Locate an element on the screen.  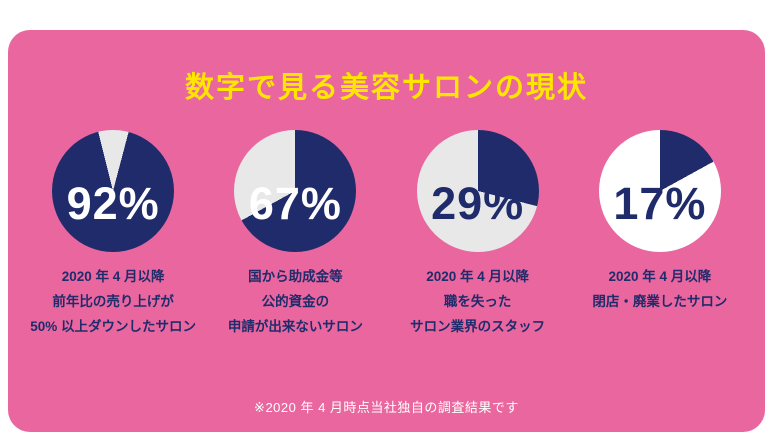
pie-67-percent is located at coordinates (295, 191).